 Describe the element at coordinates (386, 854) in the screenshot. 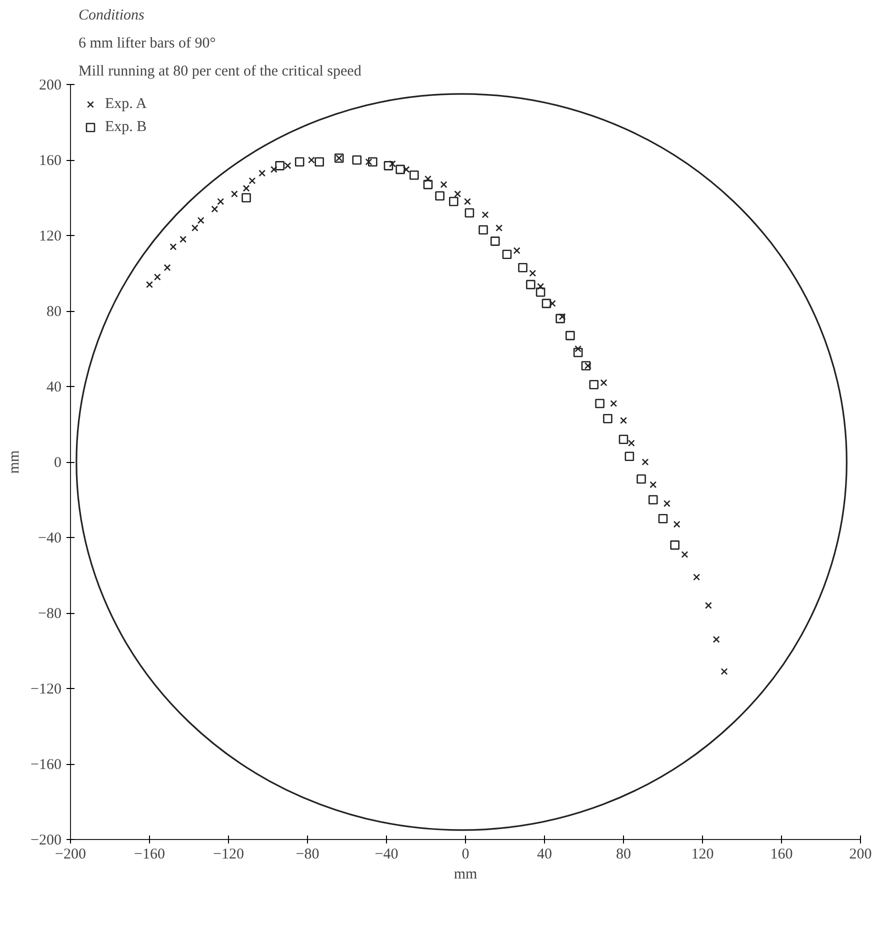

I see `x-tick-label: −40` at that location.